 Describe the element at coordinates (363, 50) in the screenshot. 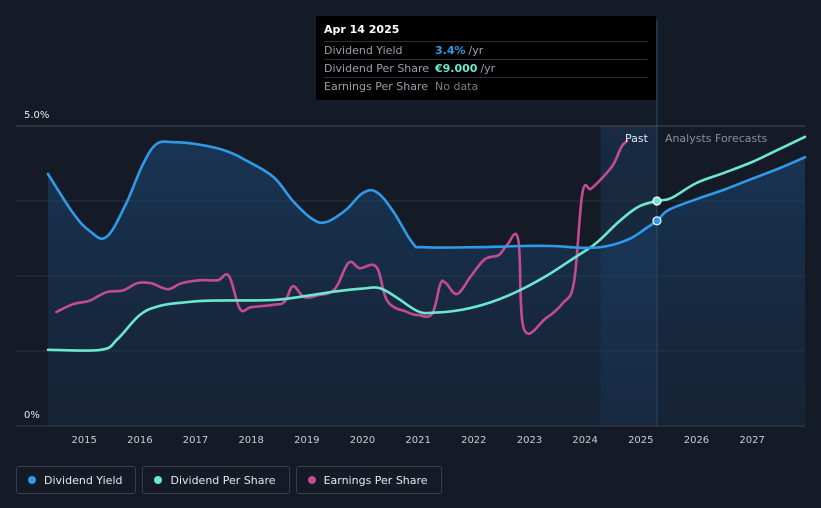

I see `tooltip-label: Dividend Yield` at that location.